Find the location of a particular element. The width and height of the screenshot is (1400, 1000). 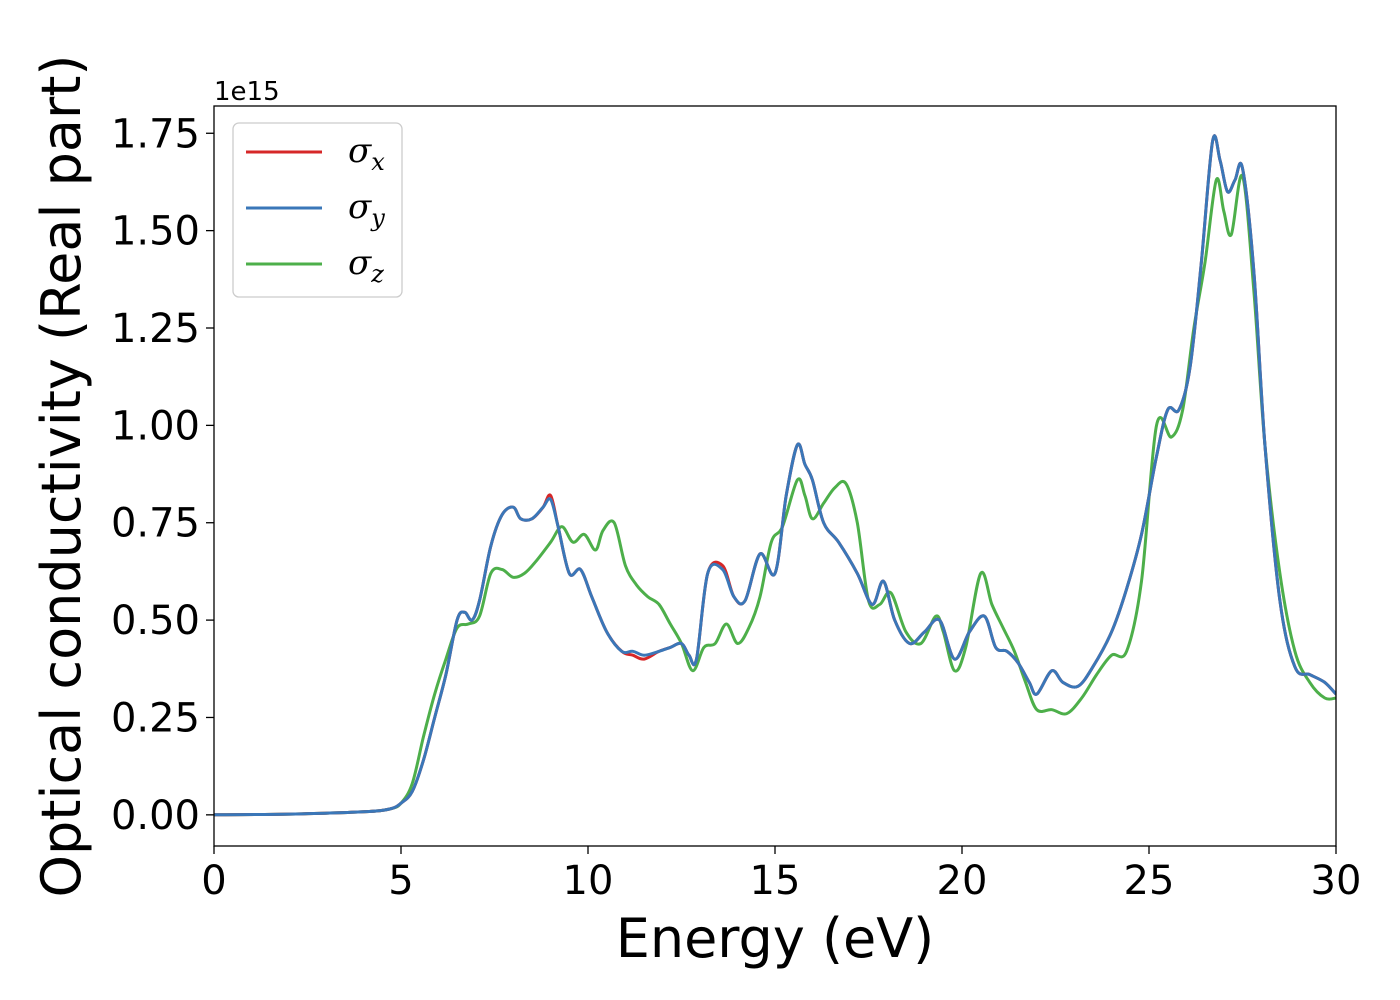

y-axis: 0.00 0.25 0.50 0.75 1.00 1.25 1.50 1.75 is located at coordinates (162, 475).